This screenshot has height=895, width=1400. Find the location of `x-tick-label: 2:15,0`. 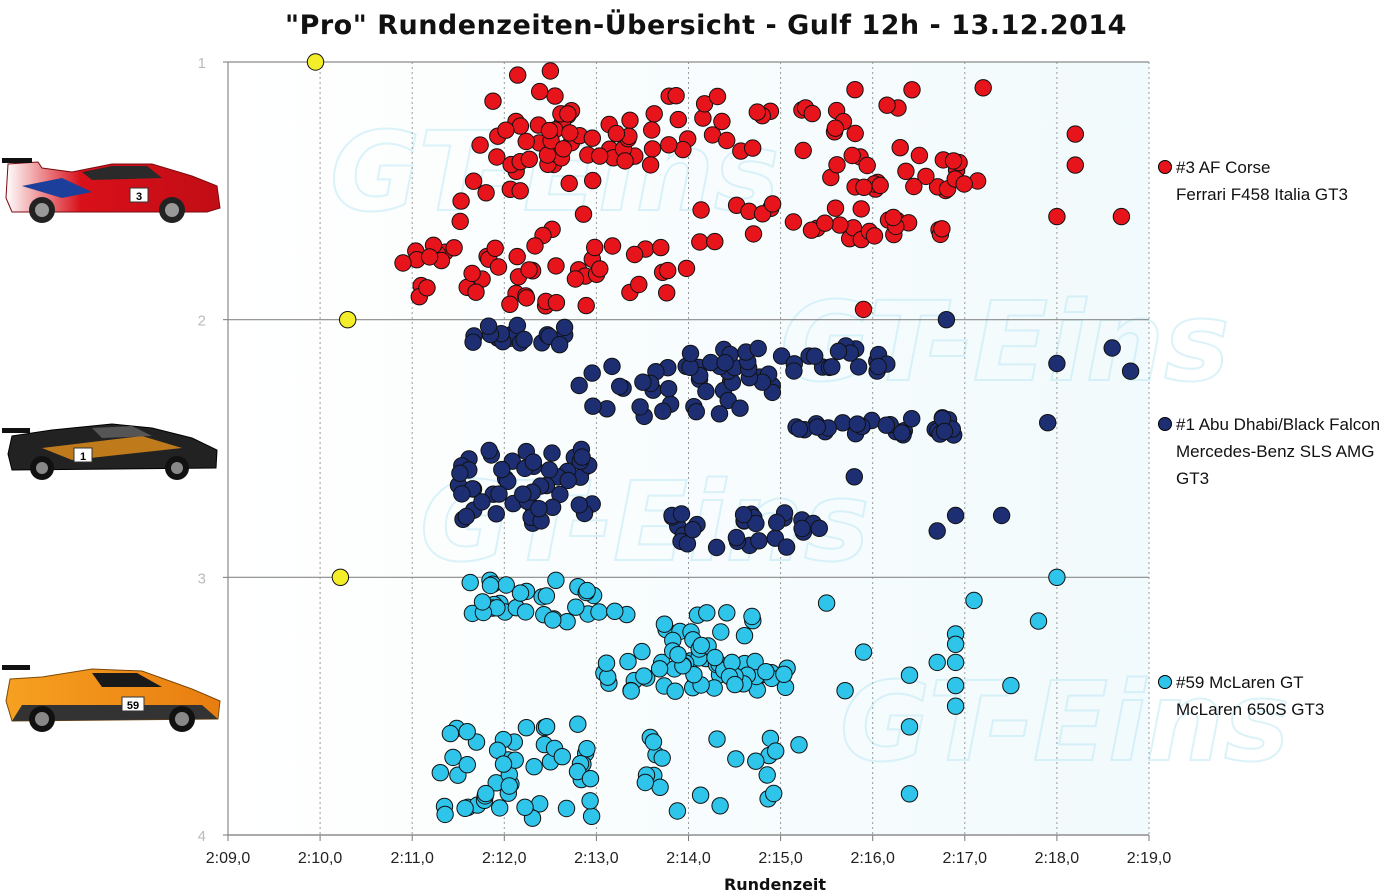

x-tick-label: 2:15,0 is located at coordinates (780, 858).